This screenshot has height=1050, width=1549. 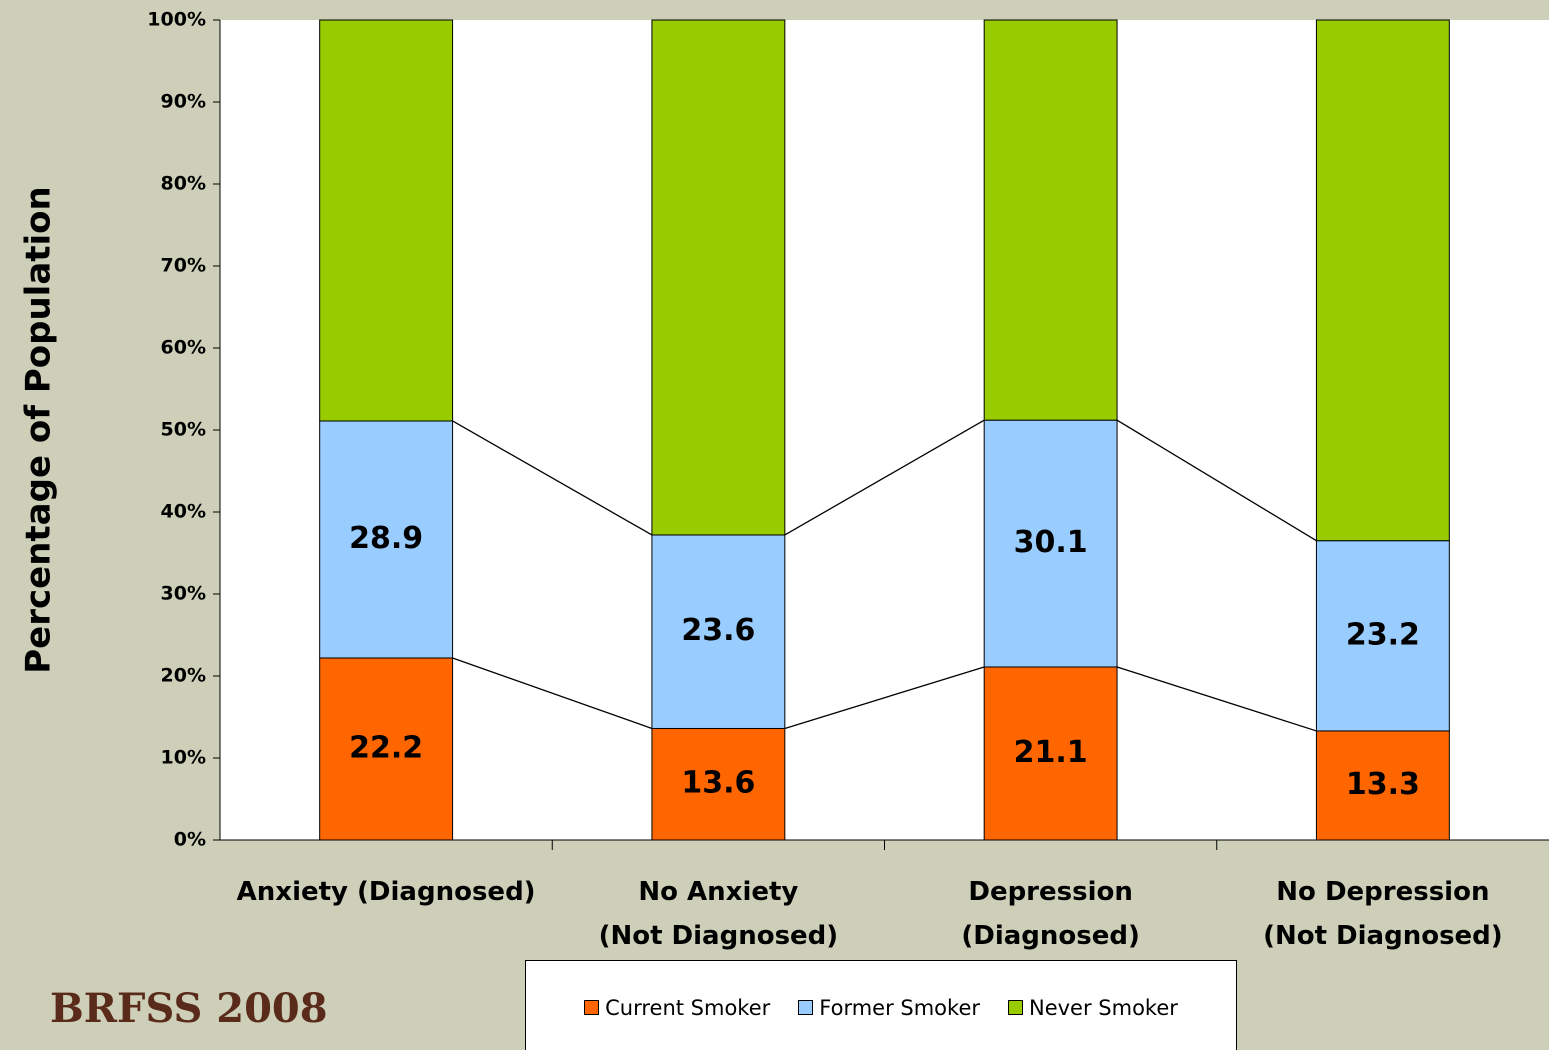 What do you see at coordinates (183, 758) in the screenshot?
I see `y-tick-label: 10%` at bounding box center [183, 758].